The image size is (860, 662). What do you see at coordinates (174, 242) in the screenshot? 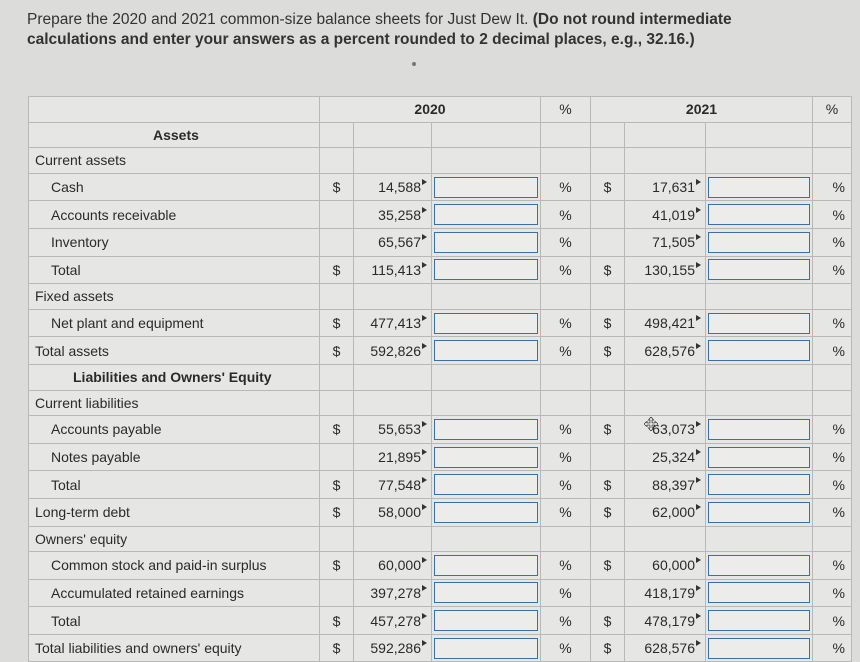
I see `row-label: Inventory` at bounding box center [174, 242].